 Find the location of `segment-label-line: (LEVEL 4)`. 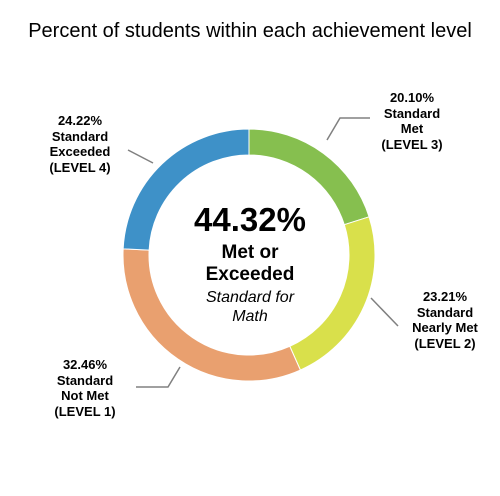

segment-label-line: (LEVEL 4) is located at coordinates (80, 167).